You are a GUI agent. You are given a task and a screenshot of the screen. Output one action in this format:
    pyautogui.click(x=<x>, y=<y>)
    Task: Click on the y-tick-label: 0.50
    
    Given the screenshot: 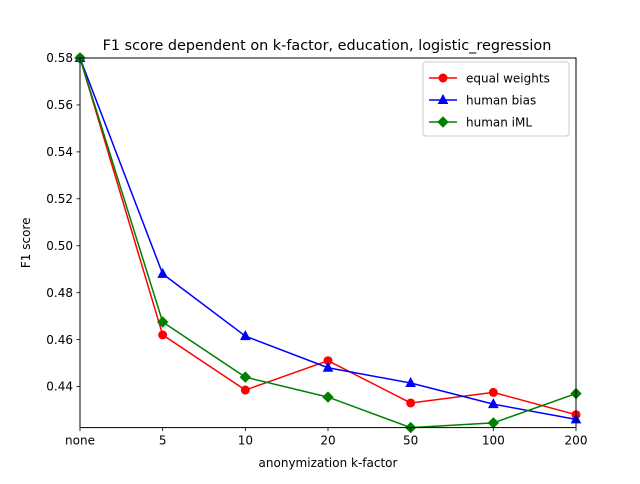 What is the action you would take?
    pyautogui.click(x=59, y=246)
    